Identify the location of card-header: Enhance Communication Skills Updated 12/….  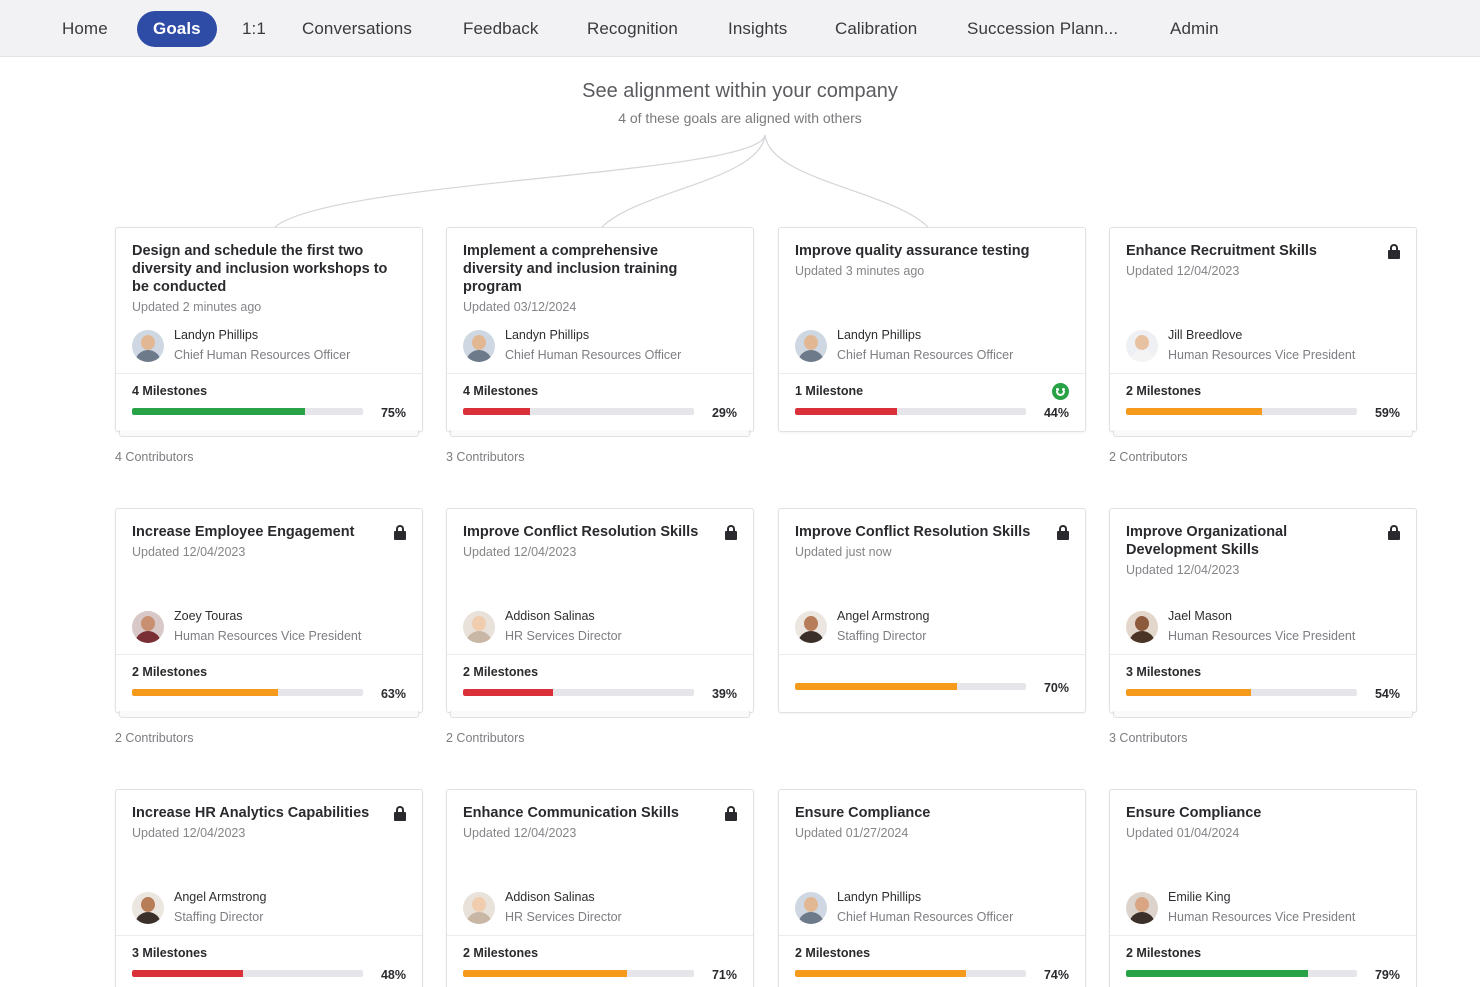
(600, 815).